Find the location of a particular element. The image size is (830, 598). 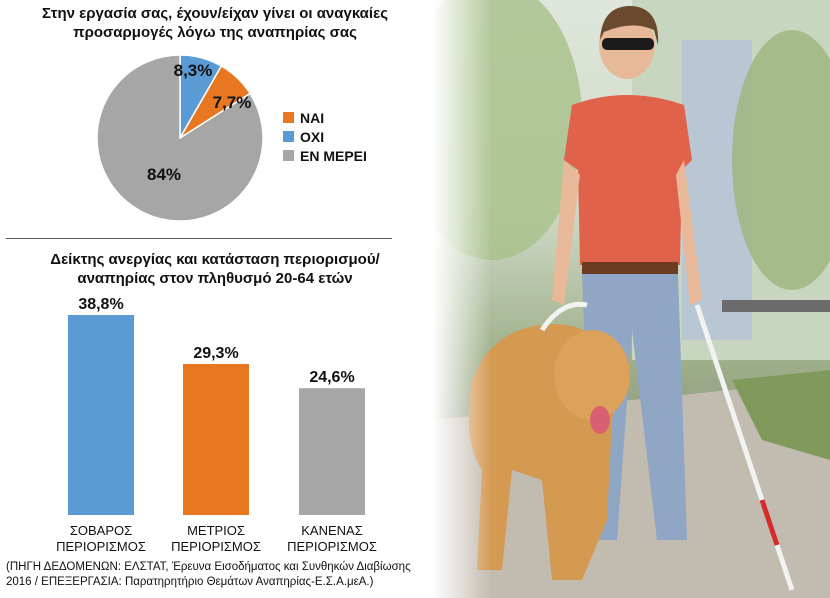

bar-value-label: 29,3% is located at coordinates (215, 353).